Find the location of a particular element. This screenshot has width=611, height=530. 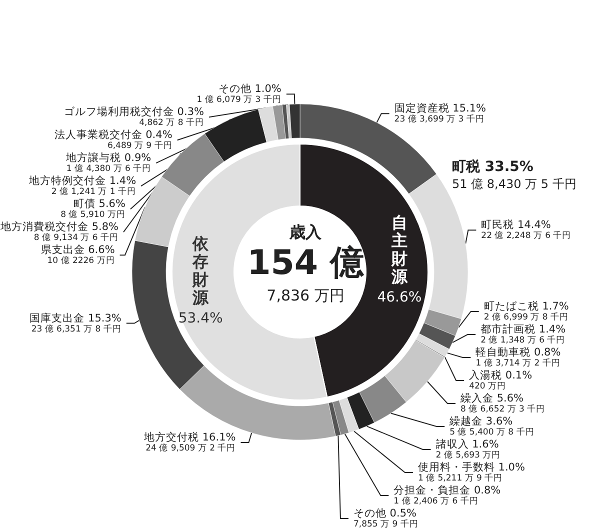

slice-label: 軽自動車税 0.8% 1 億 3,714 万 2 千円 is located at coordinates (518, 357).